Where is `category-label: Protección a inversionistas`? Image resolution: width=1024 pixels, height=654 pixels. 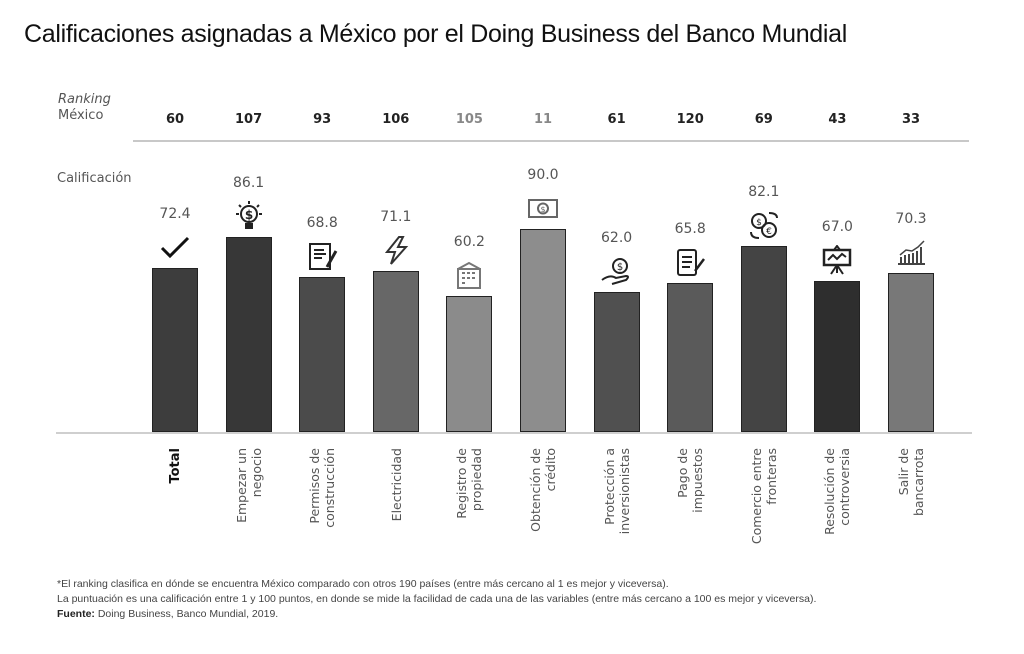 category-label: Protección a inversionistas is located at coordinates (617, 508).